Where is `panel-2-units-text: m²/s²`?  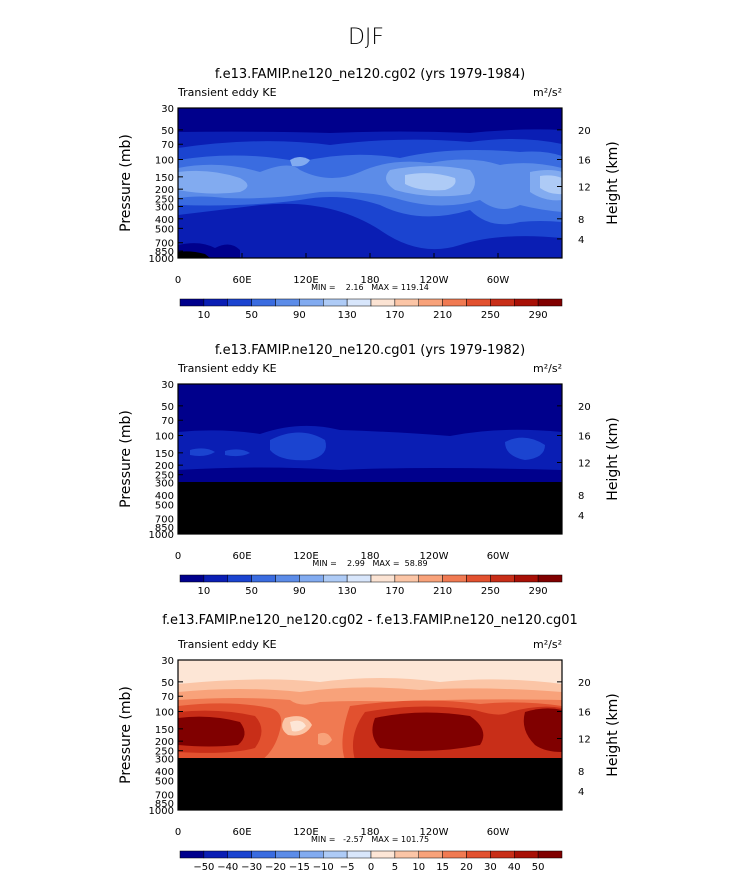 panel-2-units-text: m²/s² is located at coordinates (547, 368).